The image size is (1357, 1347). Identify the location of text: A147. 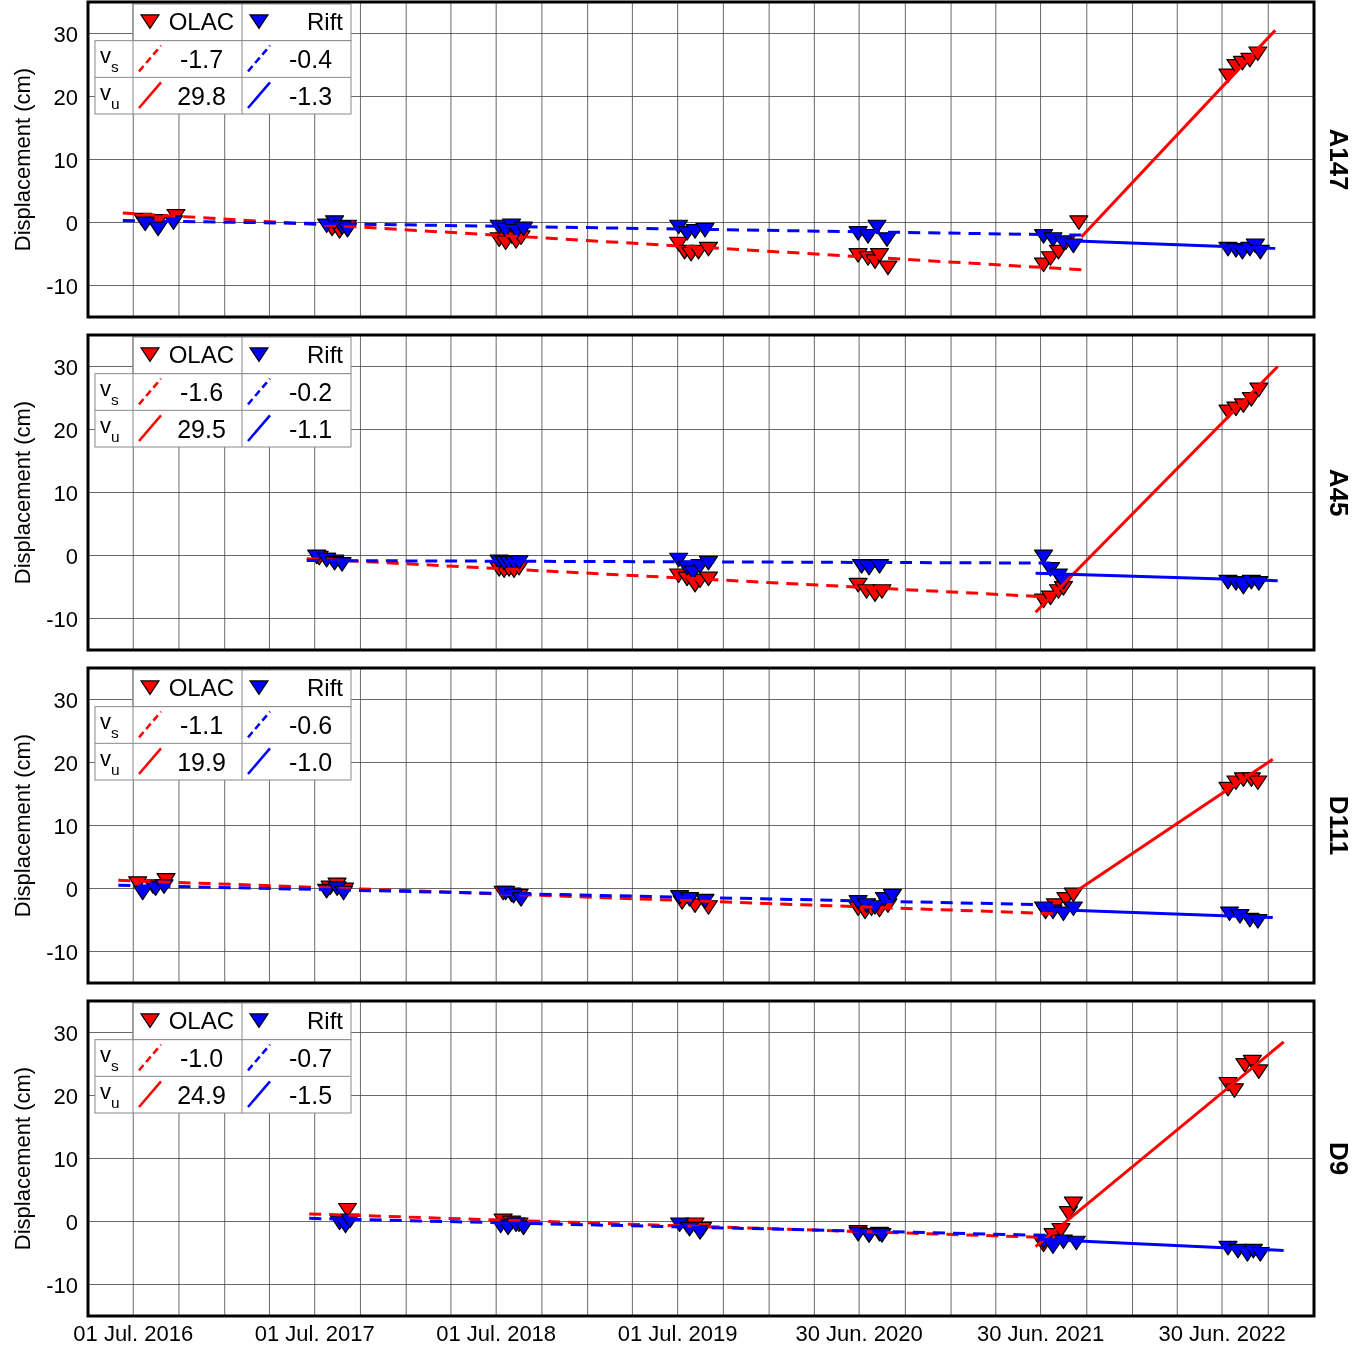
(1339, 159).